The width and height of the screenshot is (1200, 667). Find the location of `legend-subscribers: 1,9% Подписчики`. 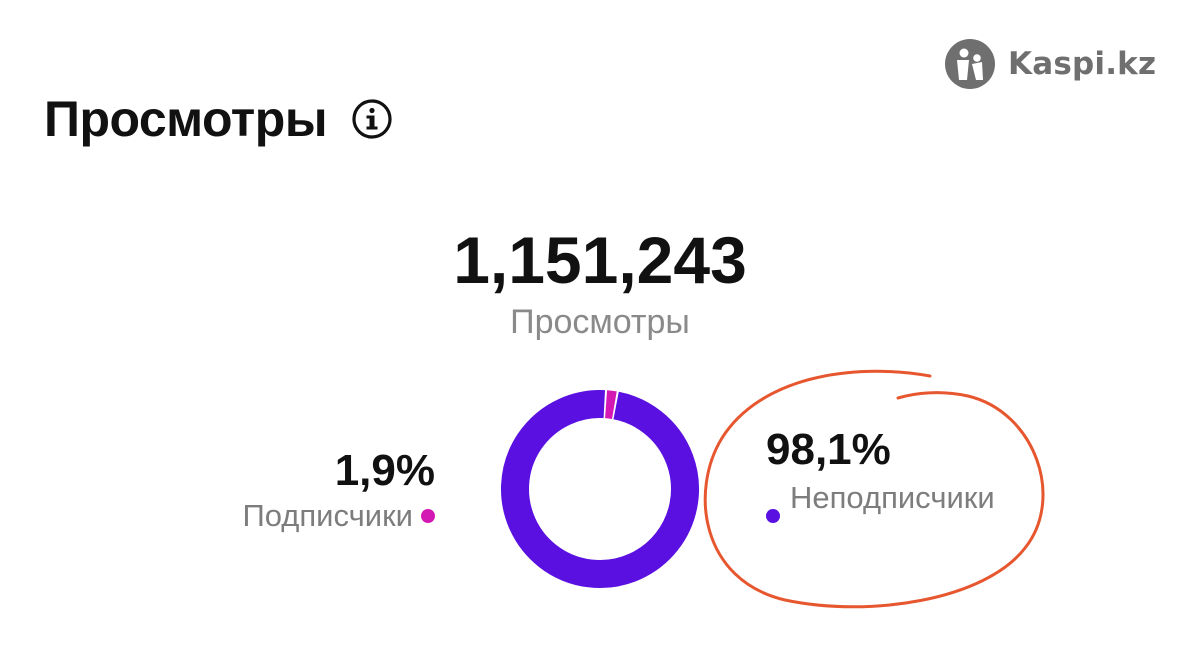

legend-subscribers: 1,9% Подписчики is located at coordinates (338, 490).